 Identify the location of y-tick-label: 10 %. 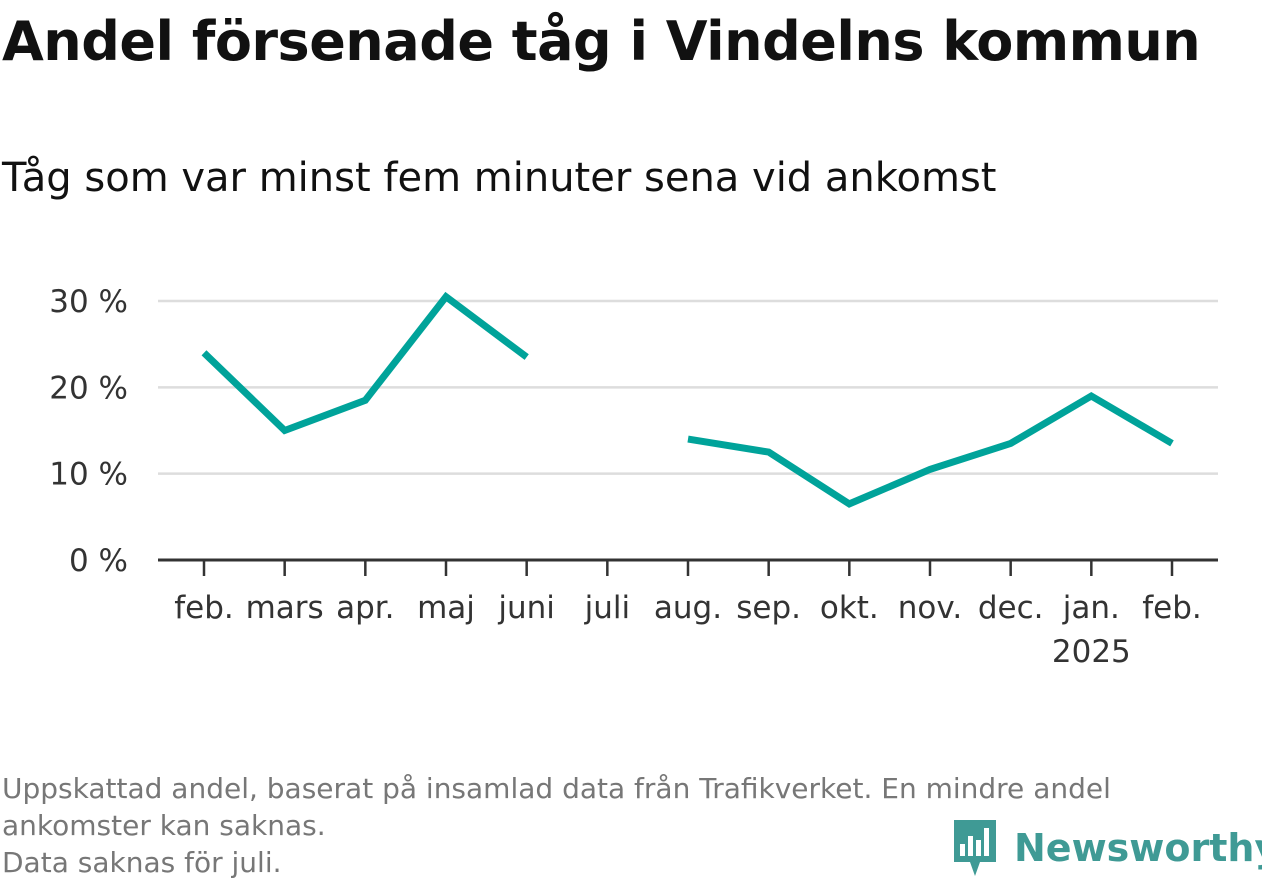
(88, 475).